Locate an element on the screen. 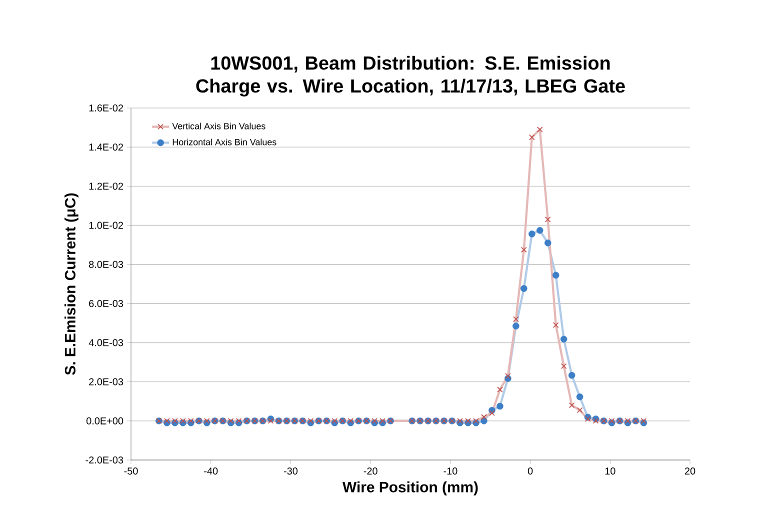 The width and height of the screenshot is (773, 521). x-tick-label: -20 is located at coordinates (371, 471).